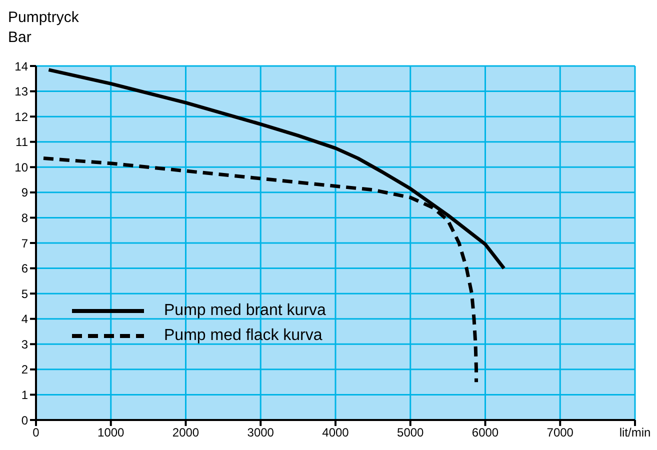  Describe the element at coordinates (24, 369) in the screenshot. I see `y-tick-label: 2` at that location.